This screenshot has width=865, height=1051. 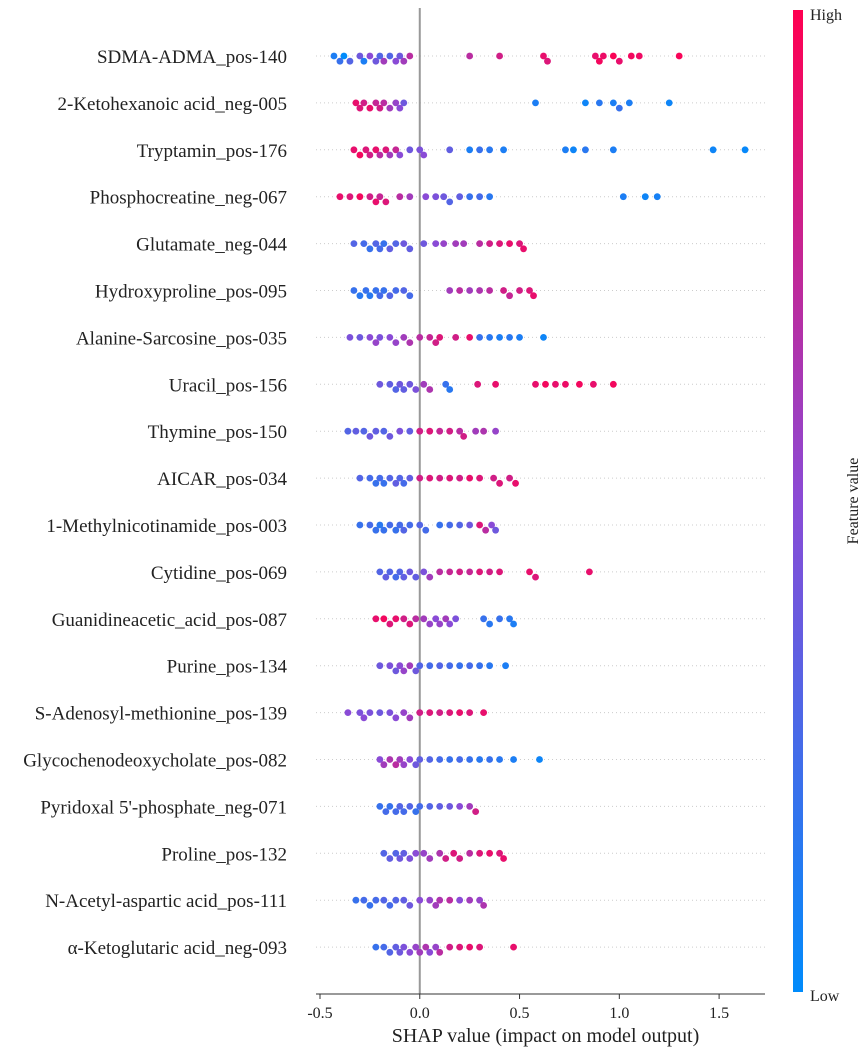 I want to click on x-ticks: -0.5 0.0 0.5 1.0 1.5, so click(x=518, y=1008).